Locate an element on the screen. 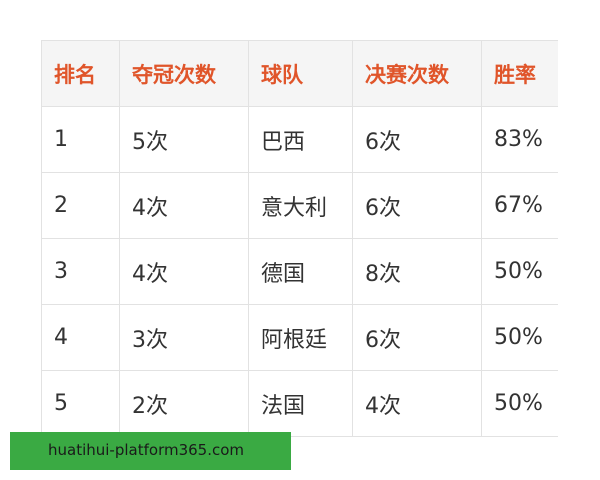  table-cell: 意大利 is located at coordinates (300, 205).